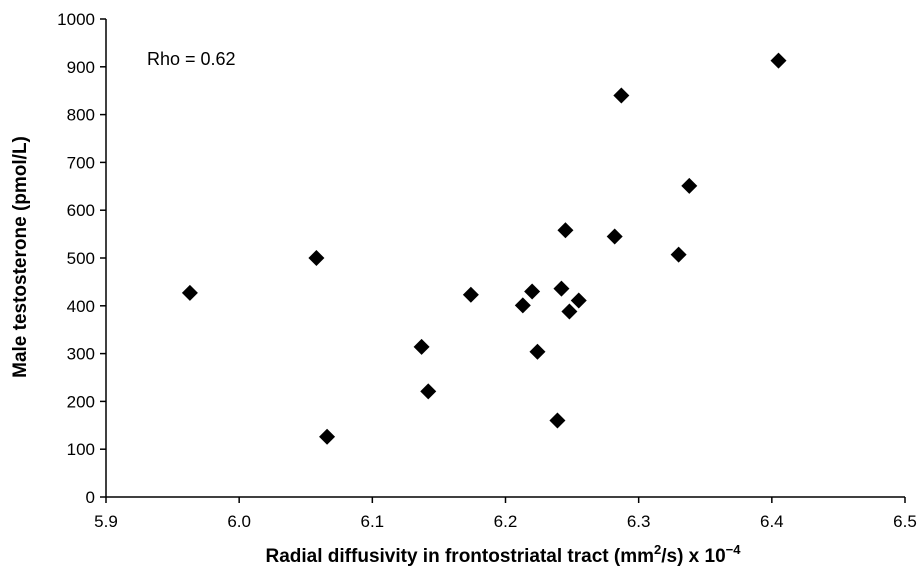  What do you see at coordinates (81, 162) in the screenshot?
I see `y-tick-label: 700` at bounding box center [81, 162].